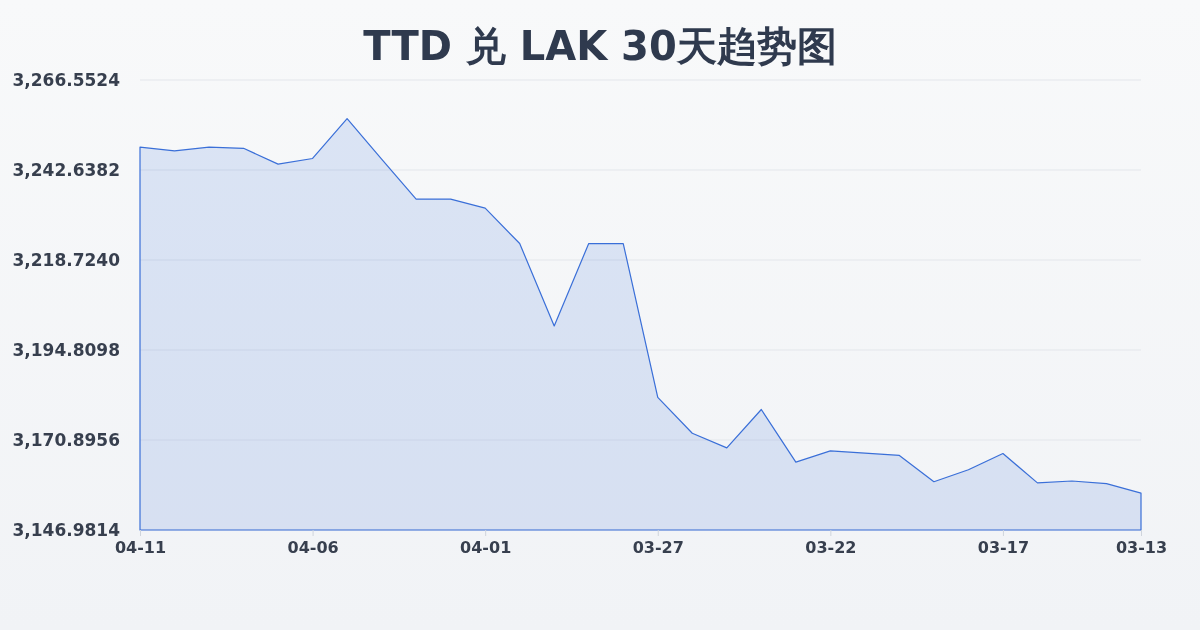  I want to click on x-tick-label: 03-27, so click(658, 548).